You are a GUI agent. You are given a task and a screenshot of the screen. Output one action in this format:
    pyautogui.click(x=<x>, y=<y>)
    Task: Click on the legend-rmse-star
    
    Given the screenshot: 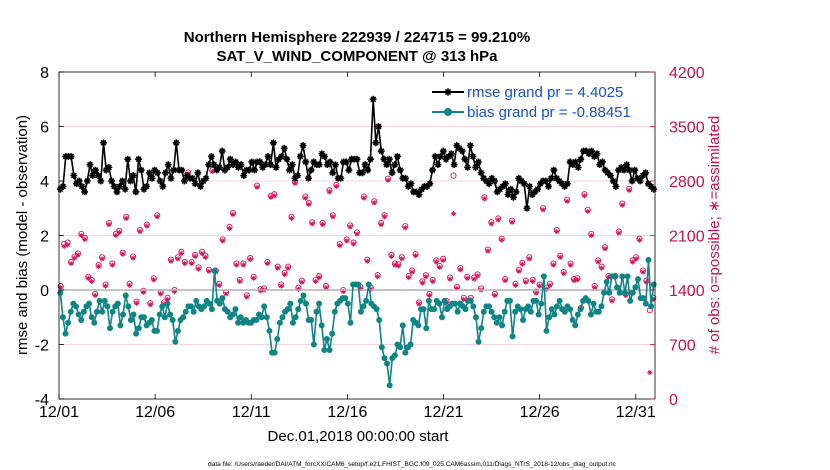 What is the action you would take?
    pyautogui.click(x=448, y=92)
    